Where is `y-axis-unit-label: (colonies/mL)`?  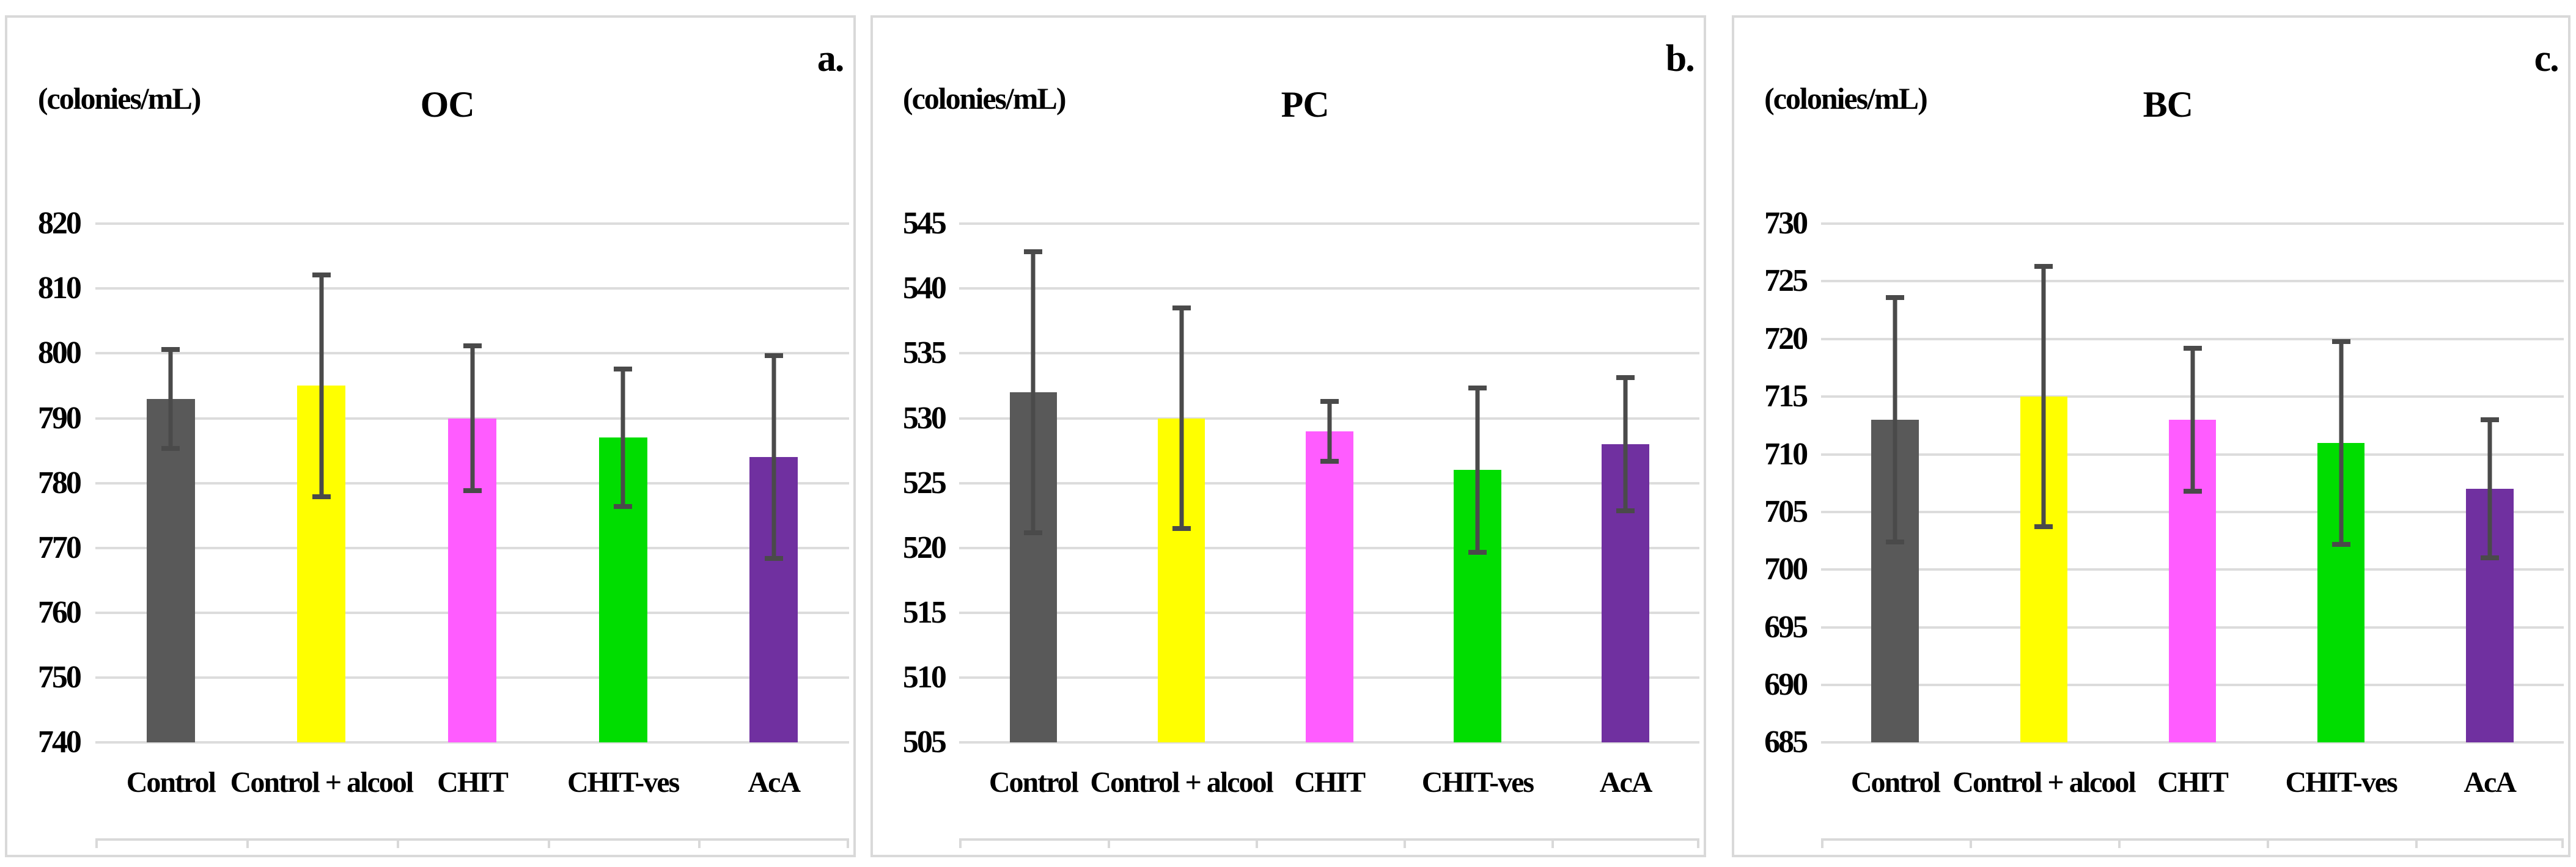
y-axis-unit-label: (colonies/mL) is located at coordinates (1846, 98).